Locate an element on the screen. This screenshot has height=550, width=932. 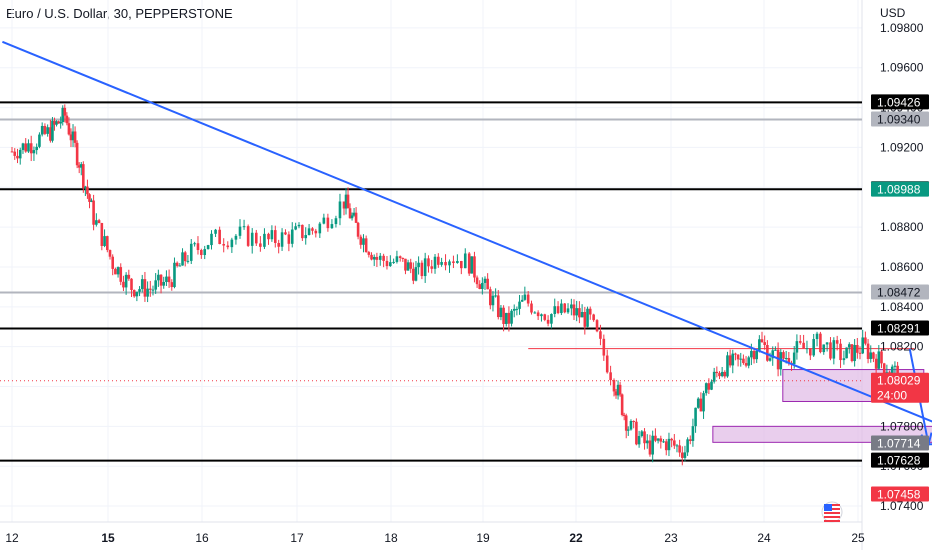
entry-badge: 1.07714 is located at coordinates (899, 444).